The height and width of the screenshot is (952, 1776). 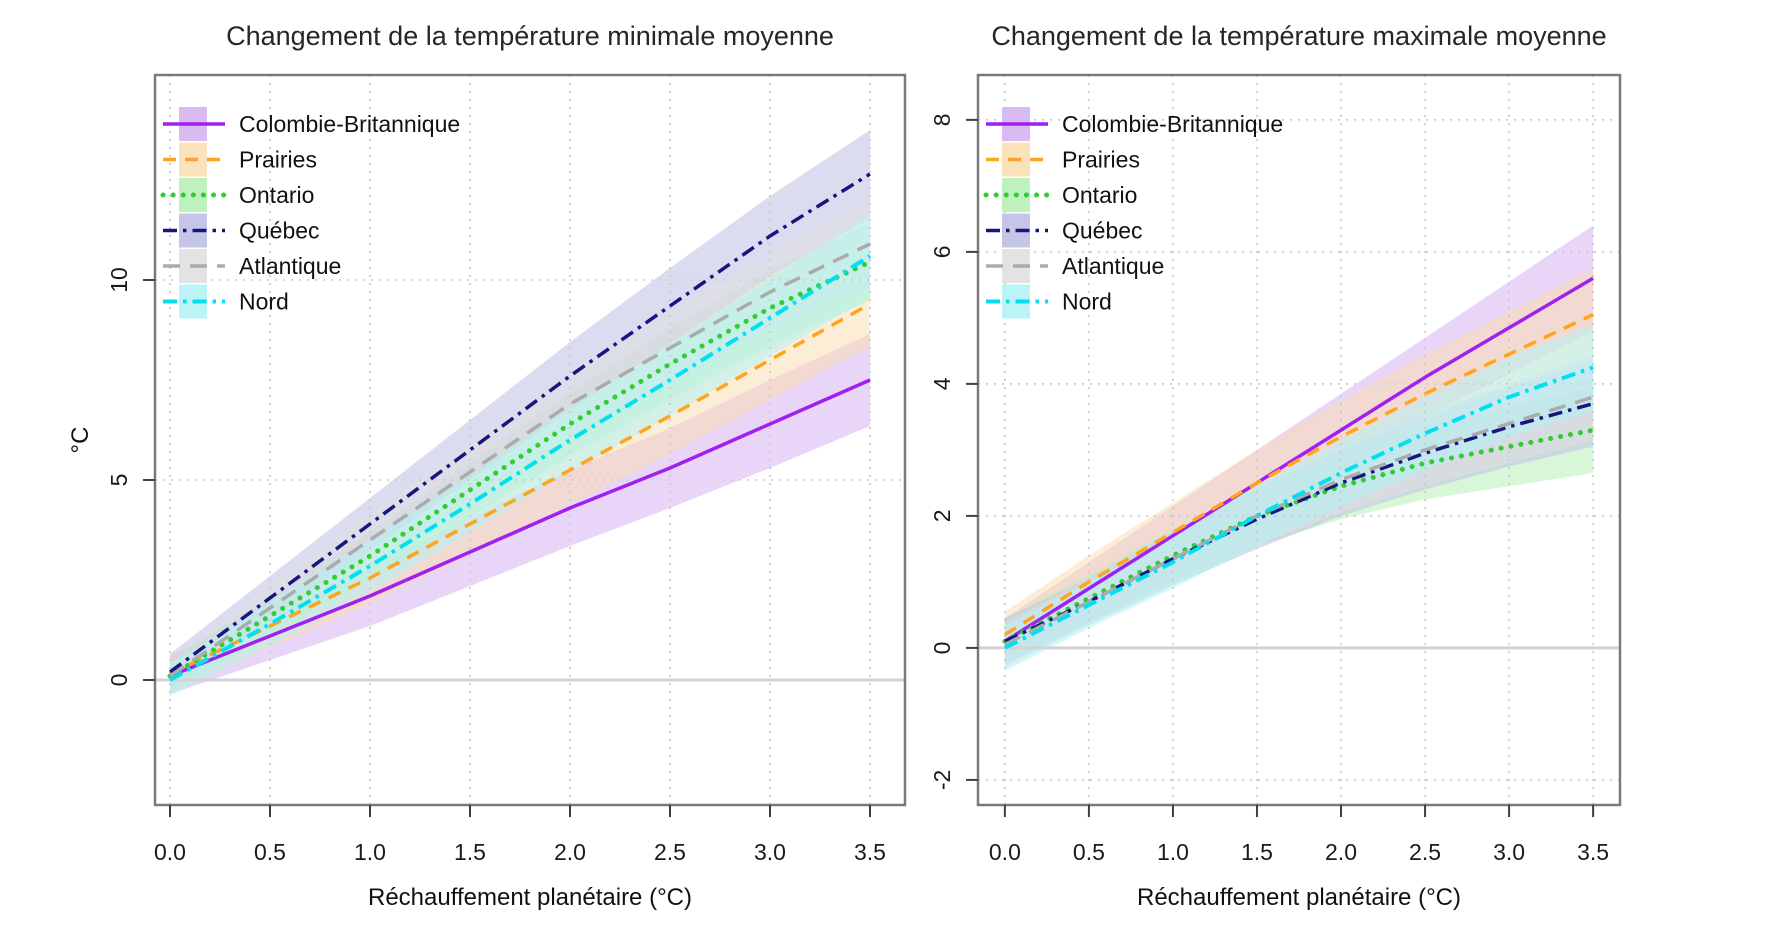 What do you see at coordinates (942, 780) in the screenshot?
I see `y-tick-label: -2` at bounding box center [942, 780].